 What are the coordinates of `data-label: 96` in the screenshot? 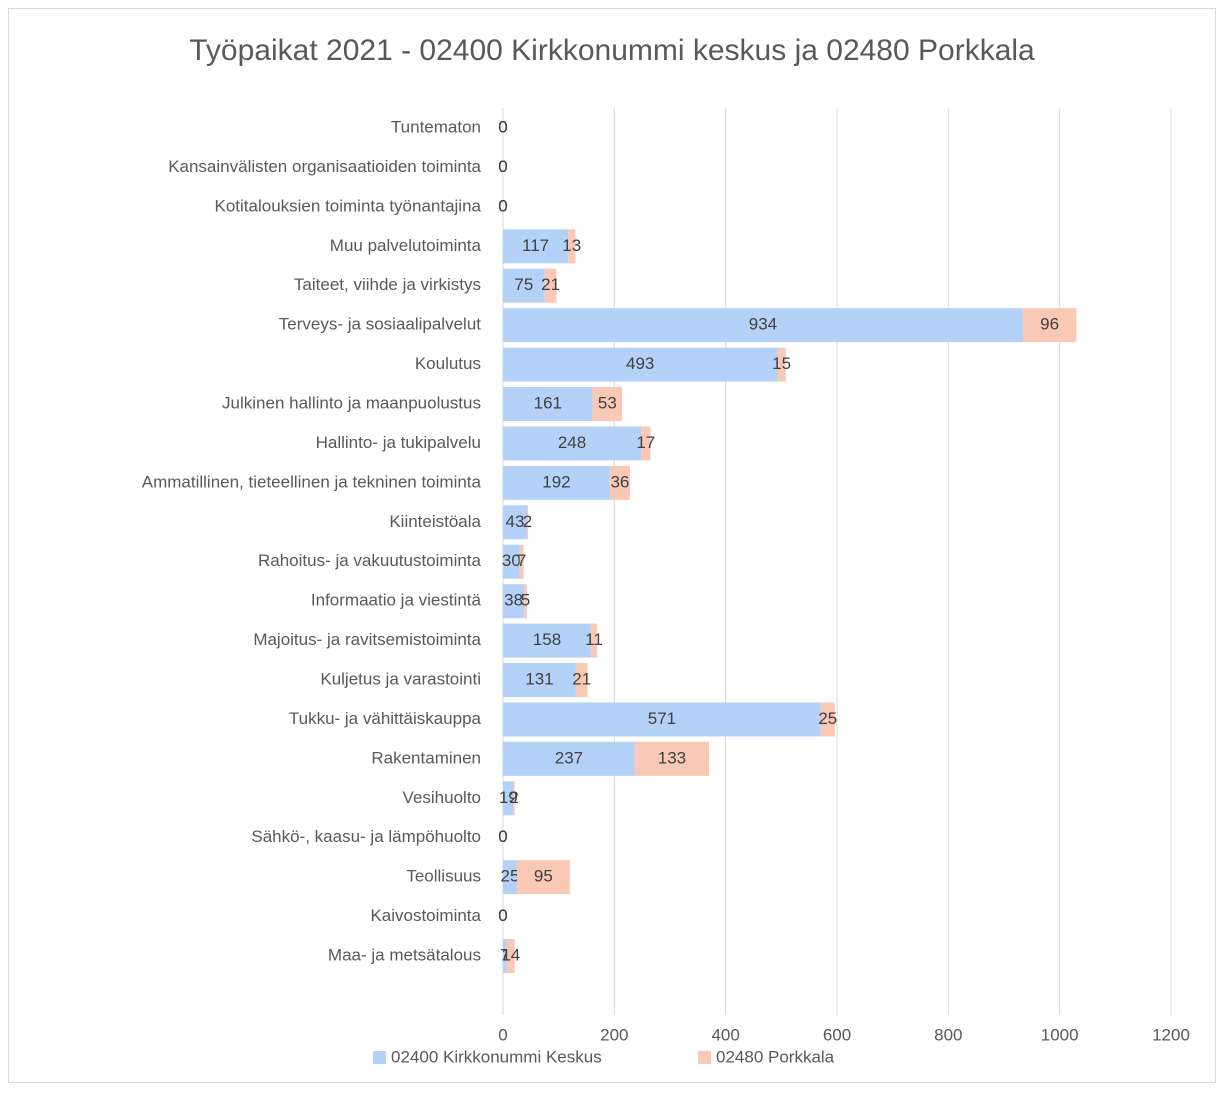 It's located at (1049, 324).